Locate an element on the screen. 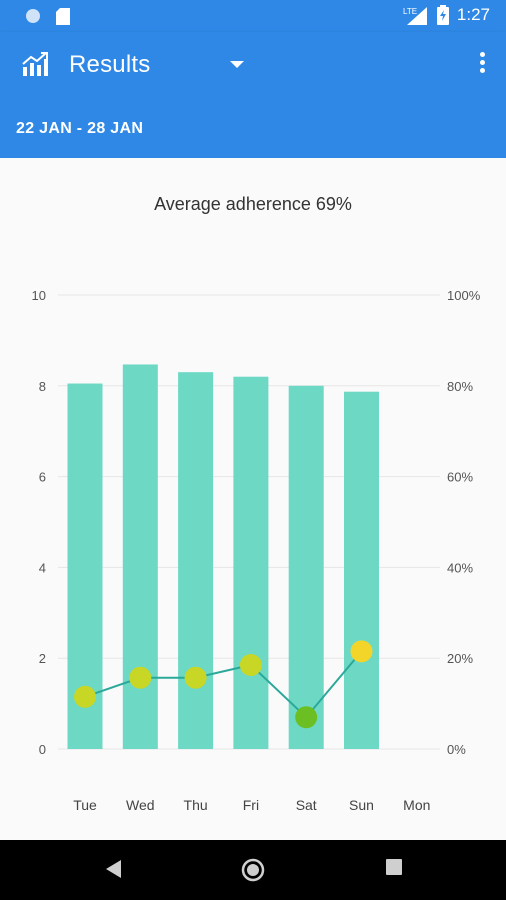 The height and width of the screenshot is (900, 506). sd-card-icon is located at coordinates (63, 16).